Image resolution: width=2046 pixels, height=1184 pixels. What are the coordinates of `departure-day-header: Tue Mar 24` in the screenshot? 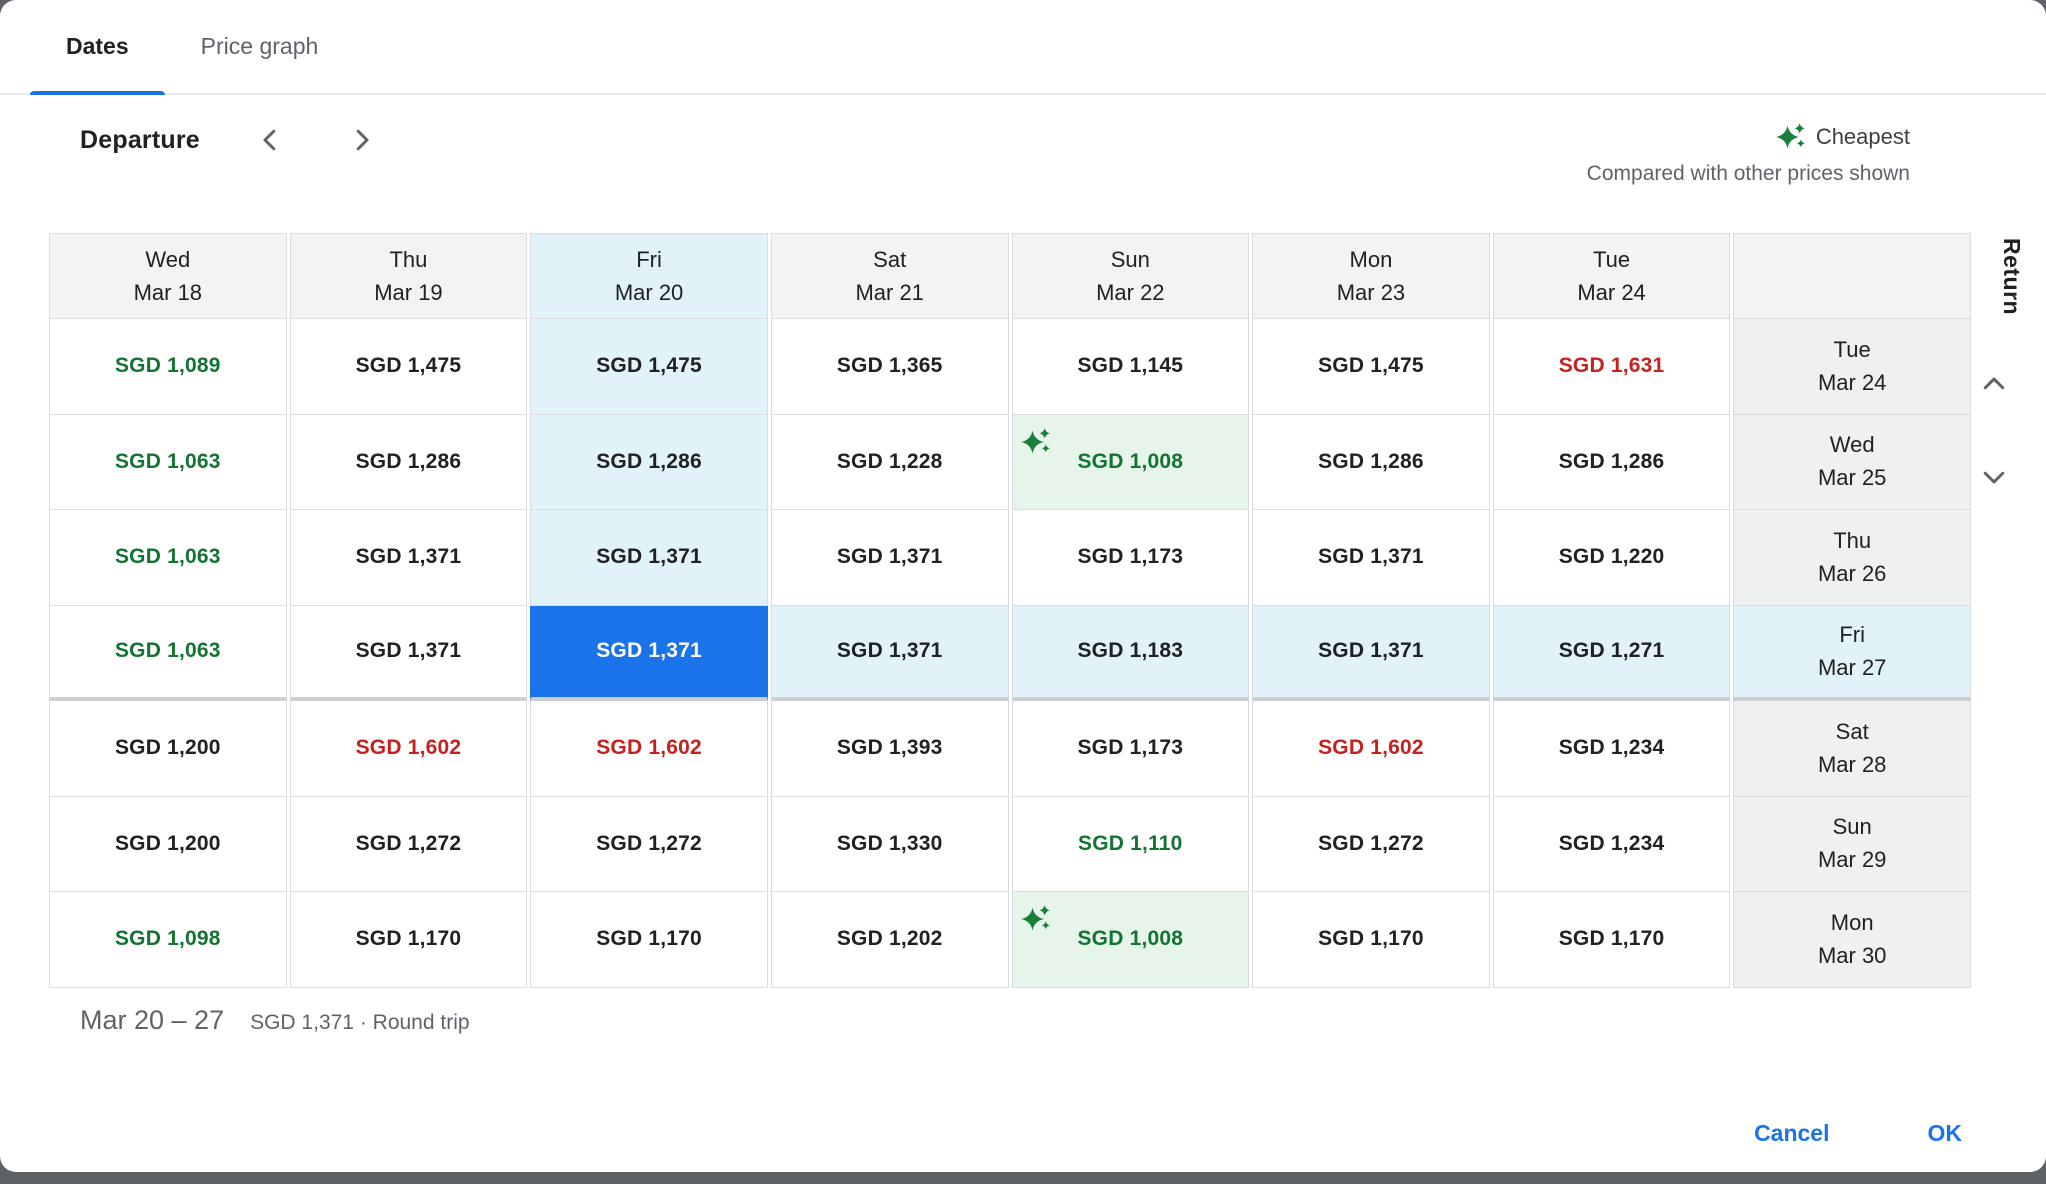 It's located at (1611, 276).